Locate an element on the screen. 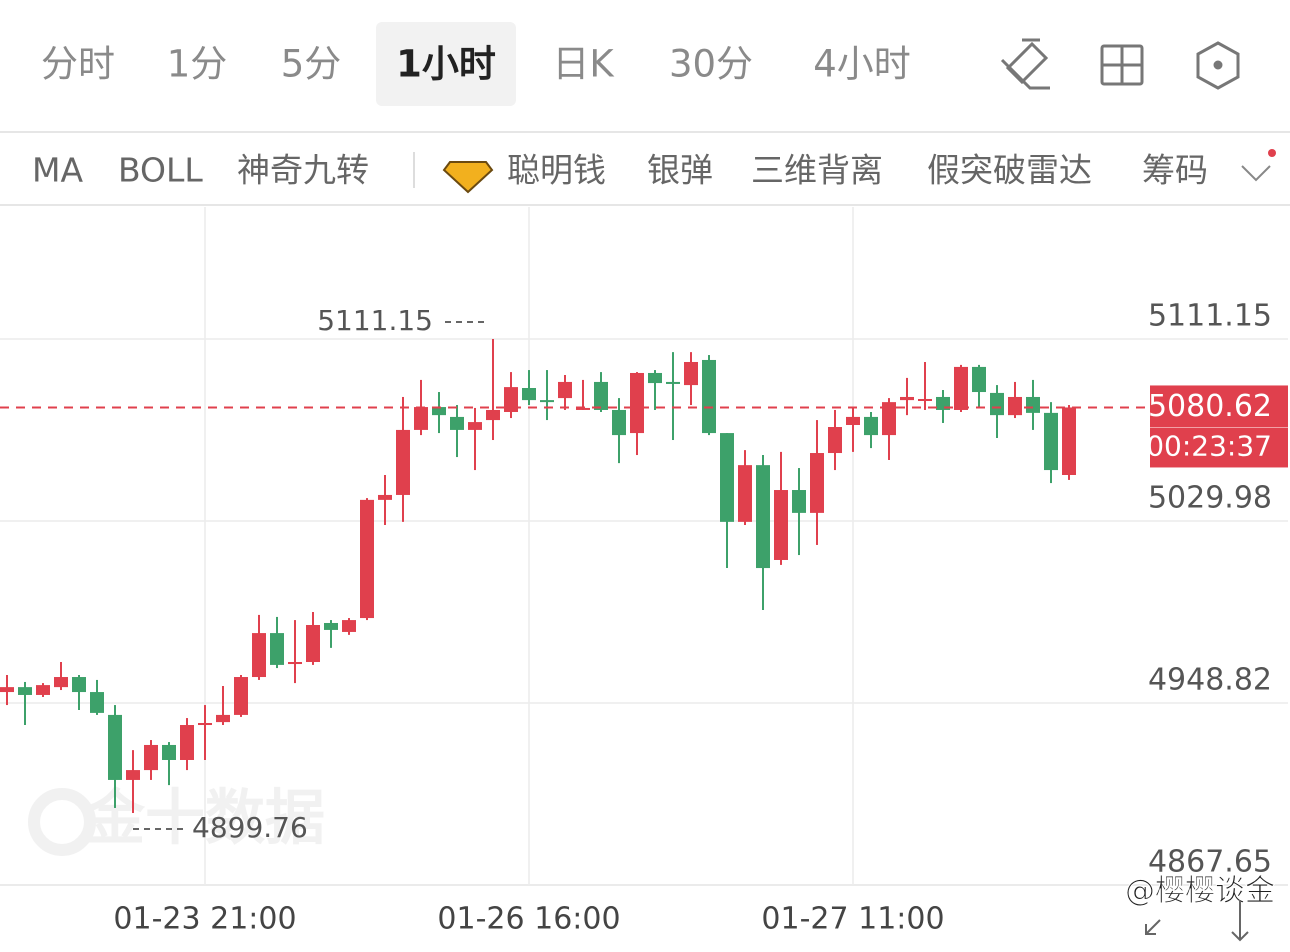 This screenshot has width=1290, height=952. y-tick-label: 4948.82 is located at coordinates (1210, 679).